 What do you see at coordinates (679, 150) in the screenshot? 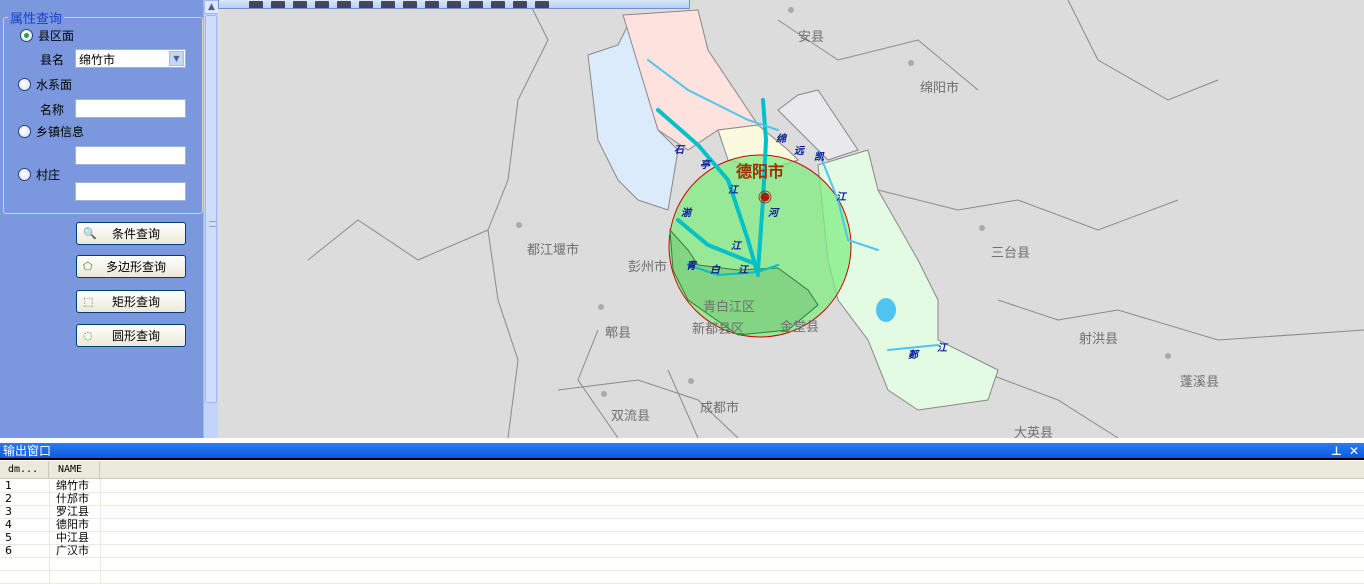
I see `river-label: 石` at bounding box center [679, 150].